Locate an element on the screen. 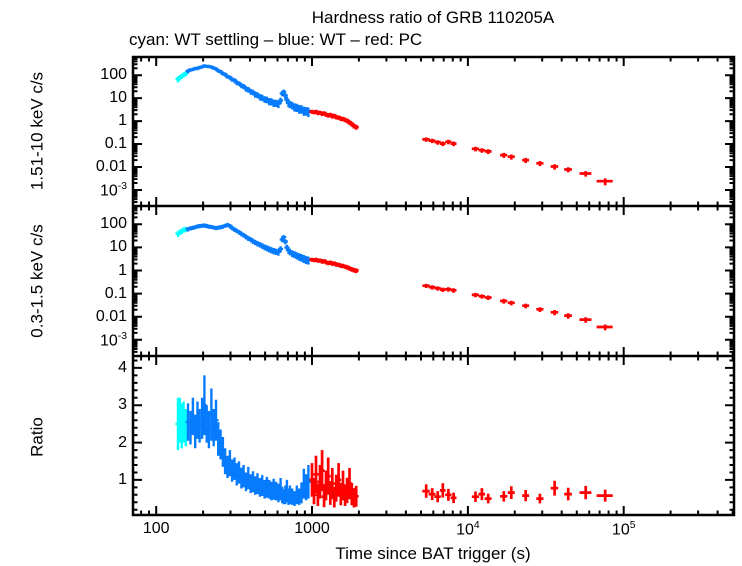  series-soft-wt is located at coordinates (248, 243).